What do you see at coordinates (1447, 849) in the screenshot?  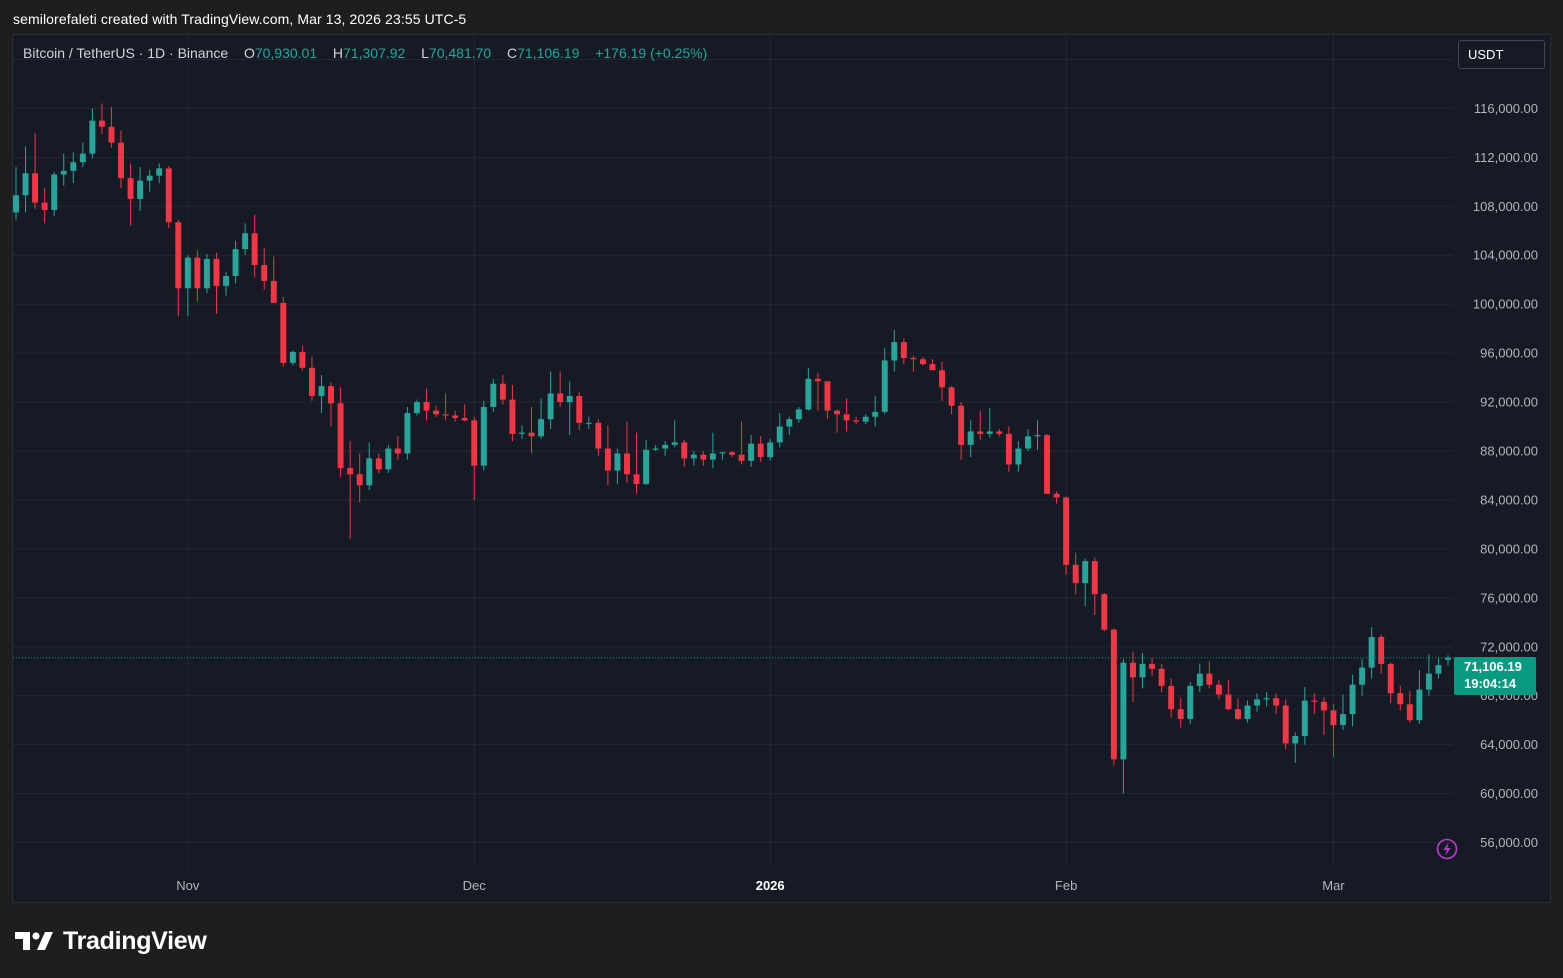 I see `lightning-icon` at bounding box center [1447, 849].